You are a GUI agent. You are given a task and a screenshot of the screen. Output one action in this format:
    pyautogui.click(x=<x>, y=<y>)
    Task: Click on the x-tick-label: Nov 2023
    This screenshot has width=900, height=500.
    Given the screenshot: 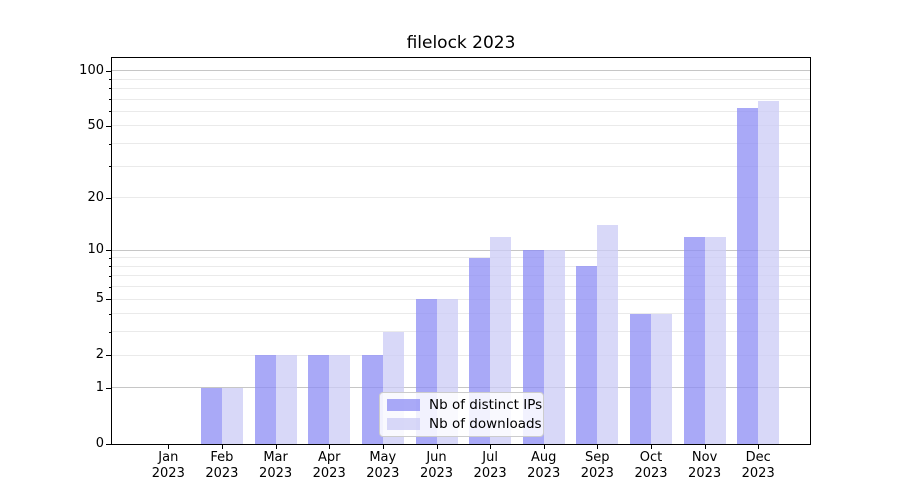 What is the action you would take?
    pyautogui.click(x=705, y=465)
    